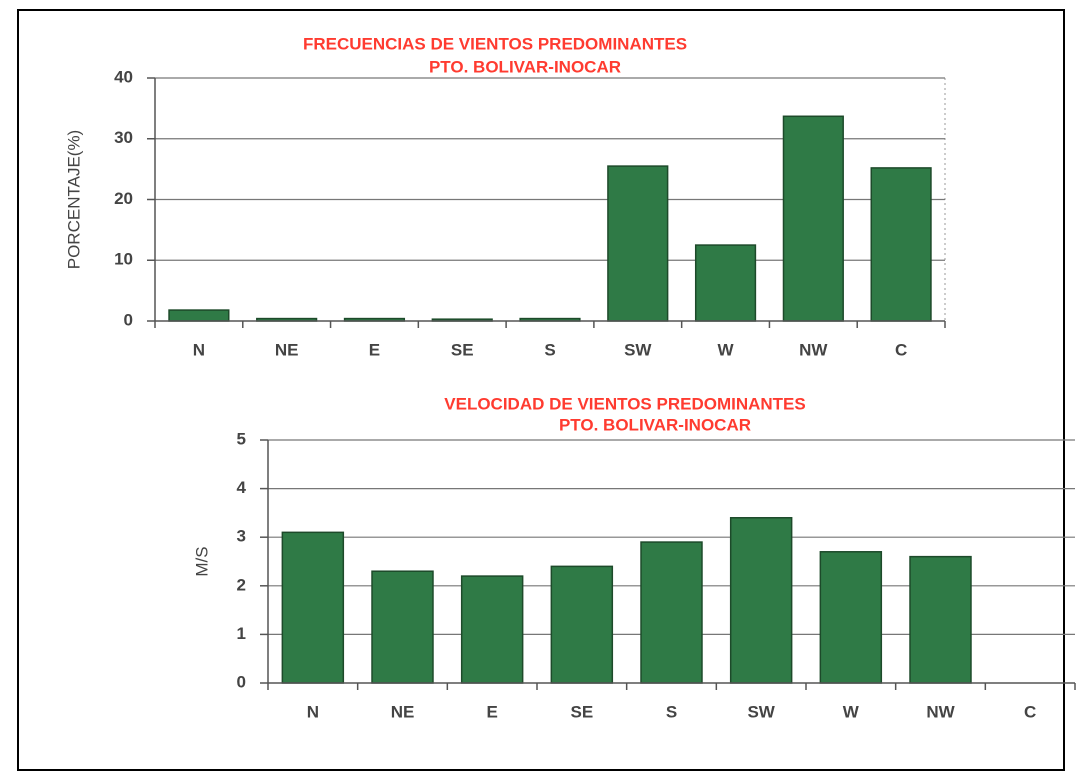  Describe the element at coordinates (123, 137) in the screenshot. I see `y-tick-label: 30` at that location.